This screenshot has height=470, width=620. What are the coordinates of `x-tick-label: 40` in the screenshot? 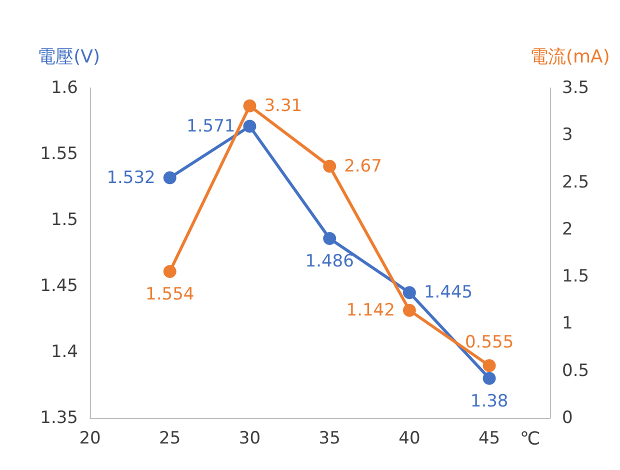 It's located at (409, 438).